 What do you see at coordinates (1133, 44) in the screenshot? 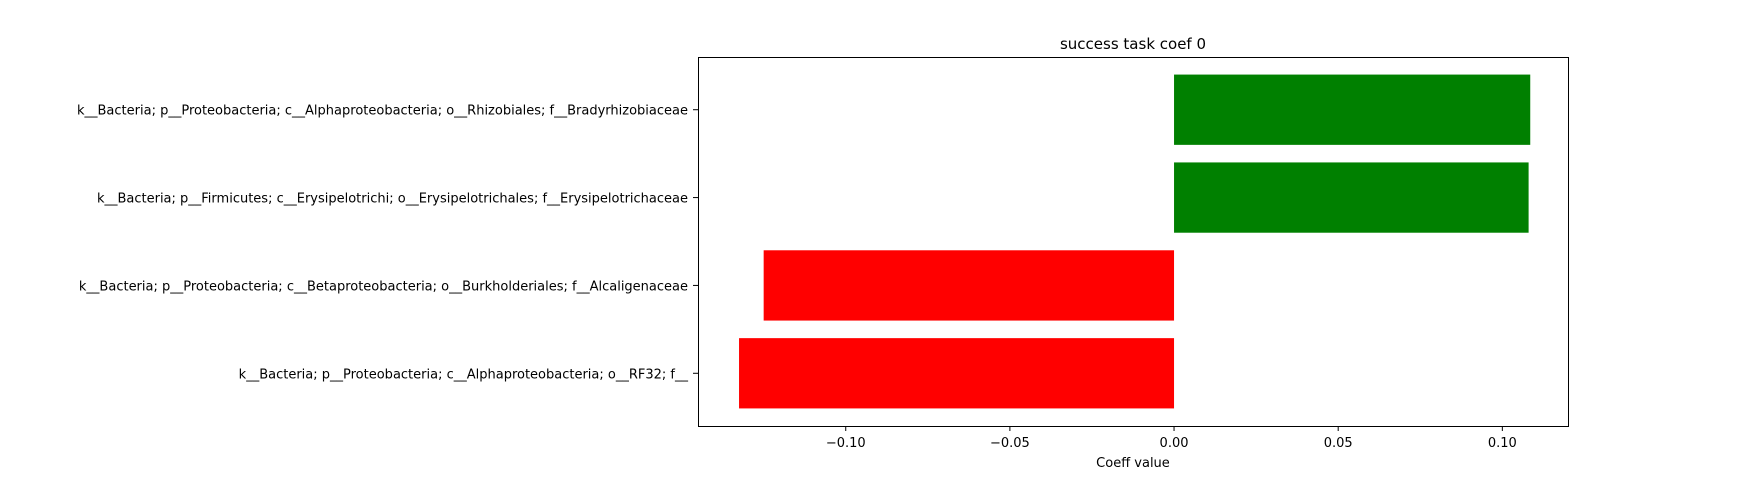
I see `chart-title: success task coef 0` at bounding box center [1133, 44].